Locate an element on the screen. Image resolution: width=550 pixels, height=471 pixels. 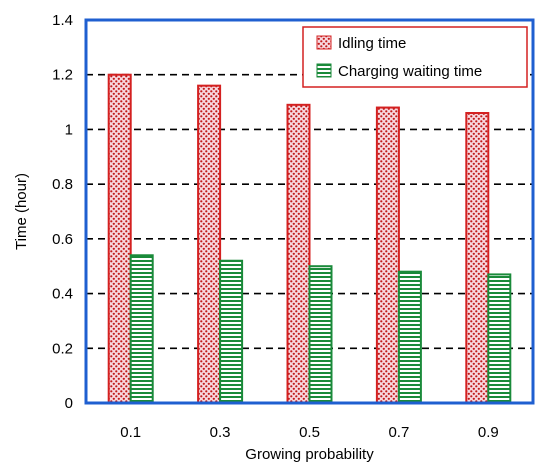
y-tick-label: 0.8 is located at coordinates (62, 184).